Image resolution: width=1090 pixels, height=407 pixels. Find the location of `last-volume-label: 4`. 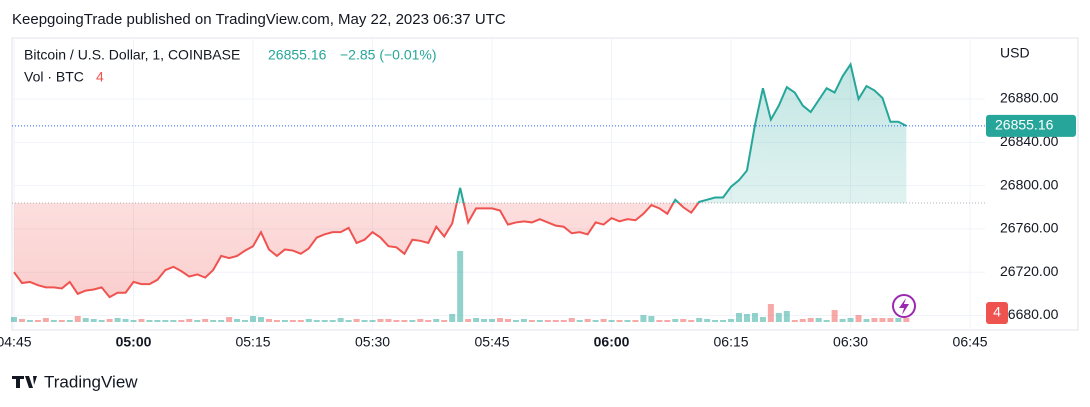

last-volume-label: 4 is located at coordinates (997, 312).